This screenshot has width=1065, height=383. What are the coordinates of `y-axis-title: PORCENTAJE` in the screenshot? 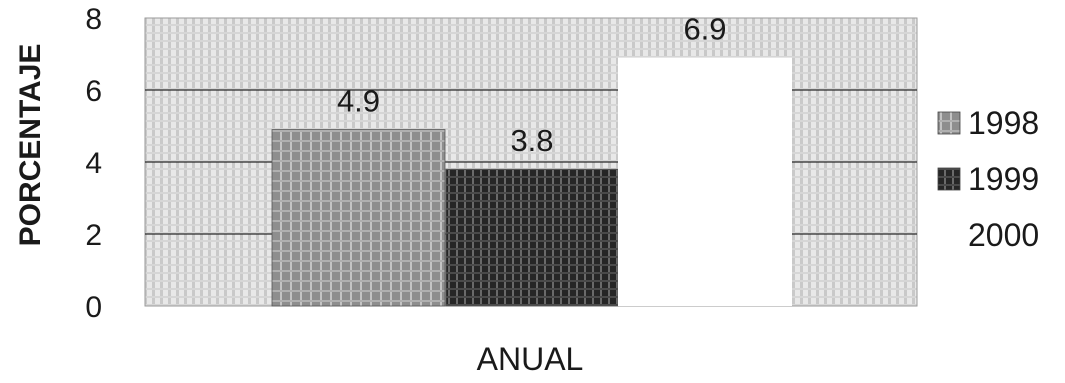 It's located at (30, 145).